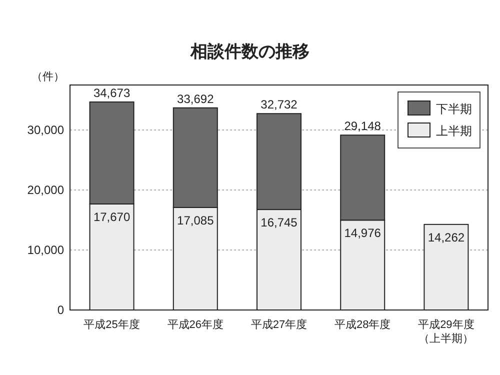 This screenshot has width=500, height=375. What do you see at coordinates (112, 324) in the screenshot?
I see `x-tick-label: 平成25年度` at bounding box center [112, 324].